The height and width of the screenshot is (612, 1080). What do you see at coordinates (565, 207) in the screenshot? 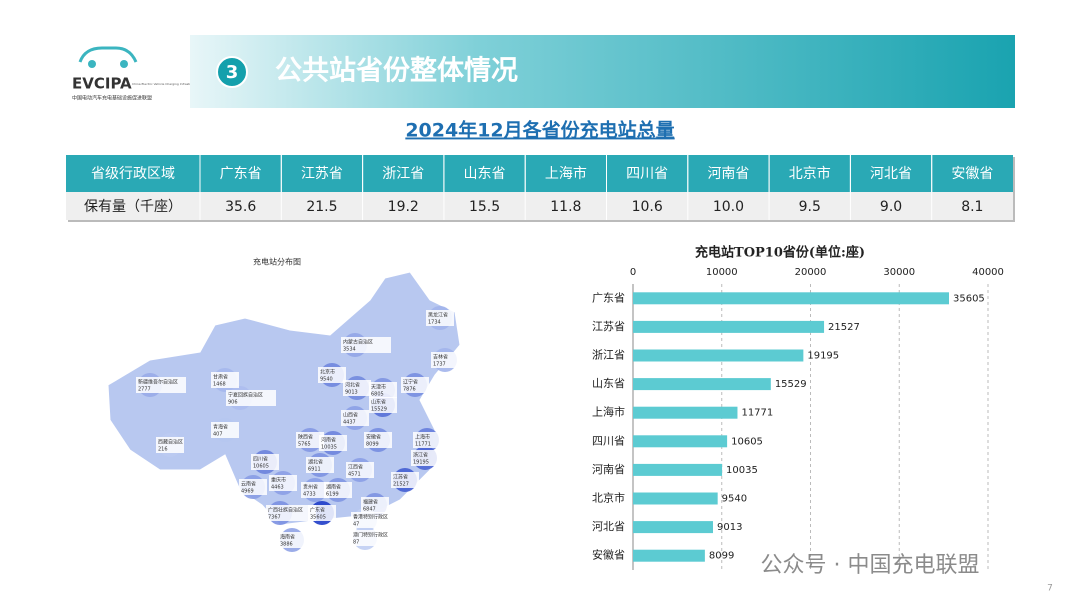
I see `body-cell: 11.8` at bounding box center [565, 207].